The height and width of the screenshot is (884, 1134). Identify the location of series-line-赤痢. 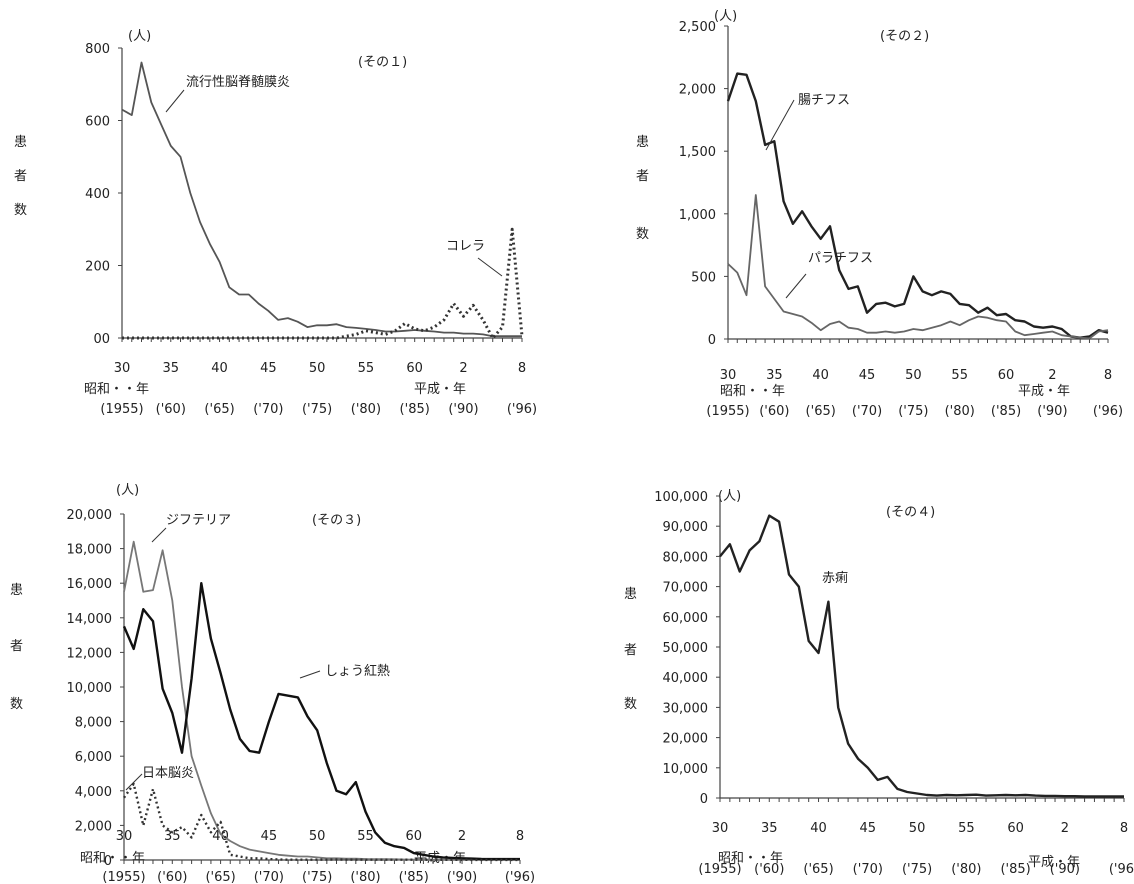
(921, 656).